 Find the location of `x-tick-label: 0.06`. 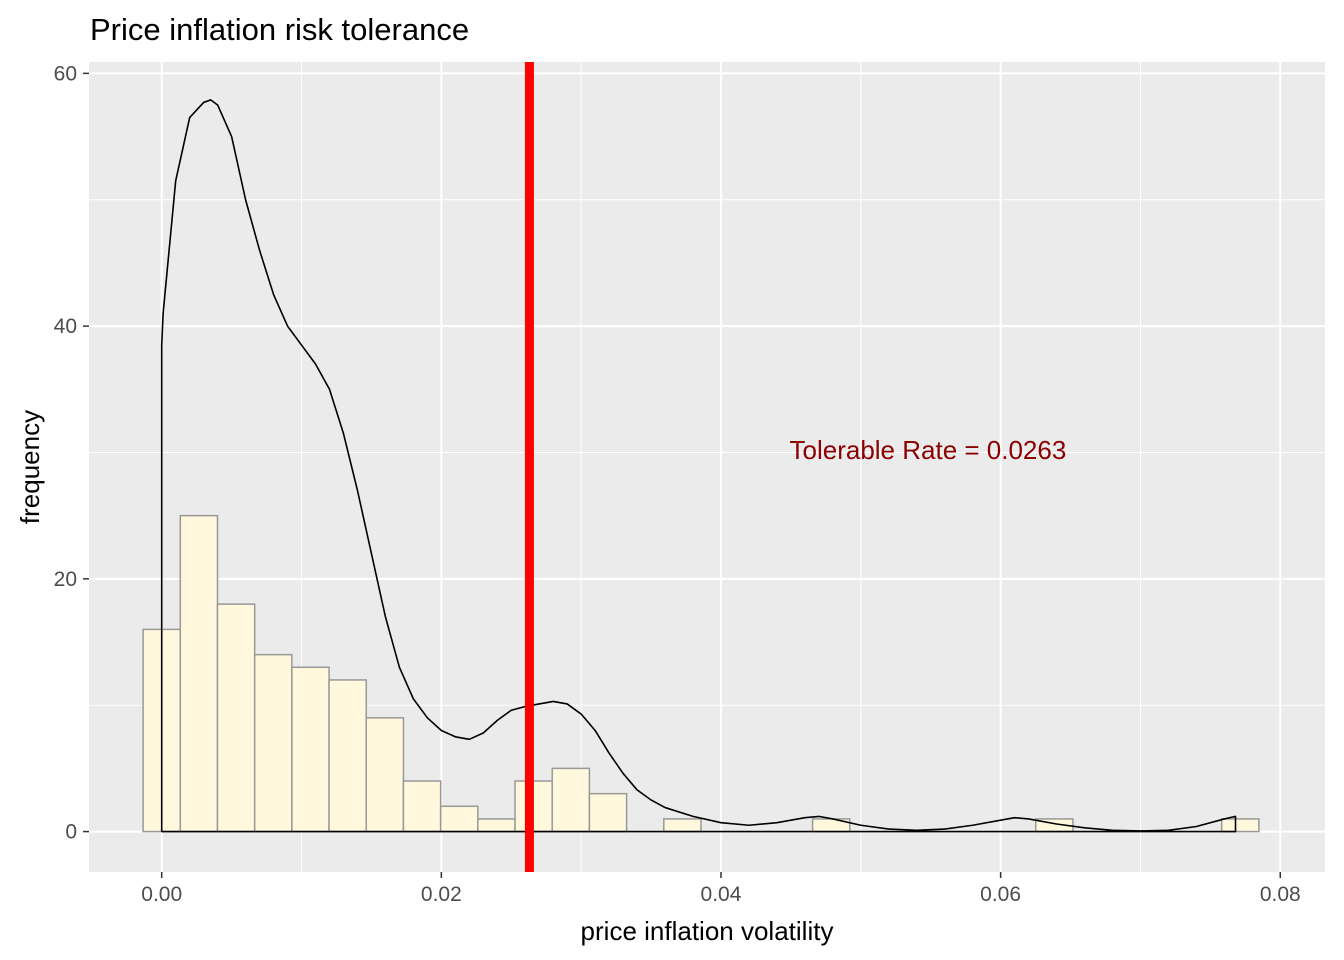

x-tick-label: 0.06 is located at coordinates (1000, 894).